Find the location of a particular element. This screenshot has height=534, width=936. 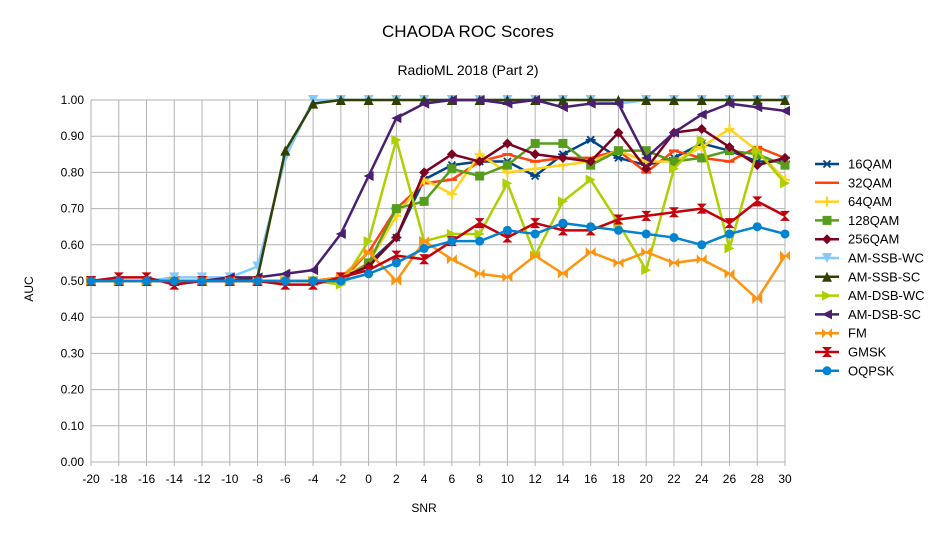

y-tick-label: 0.50 is located at coordinates (73, 281).